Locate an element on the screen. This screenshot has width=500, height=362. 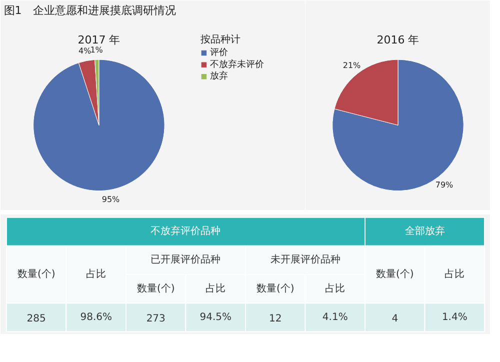
text: 4 is located at coordinates (395, 318).